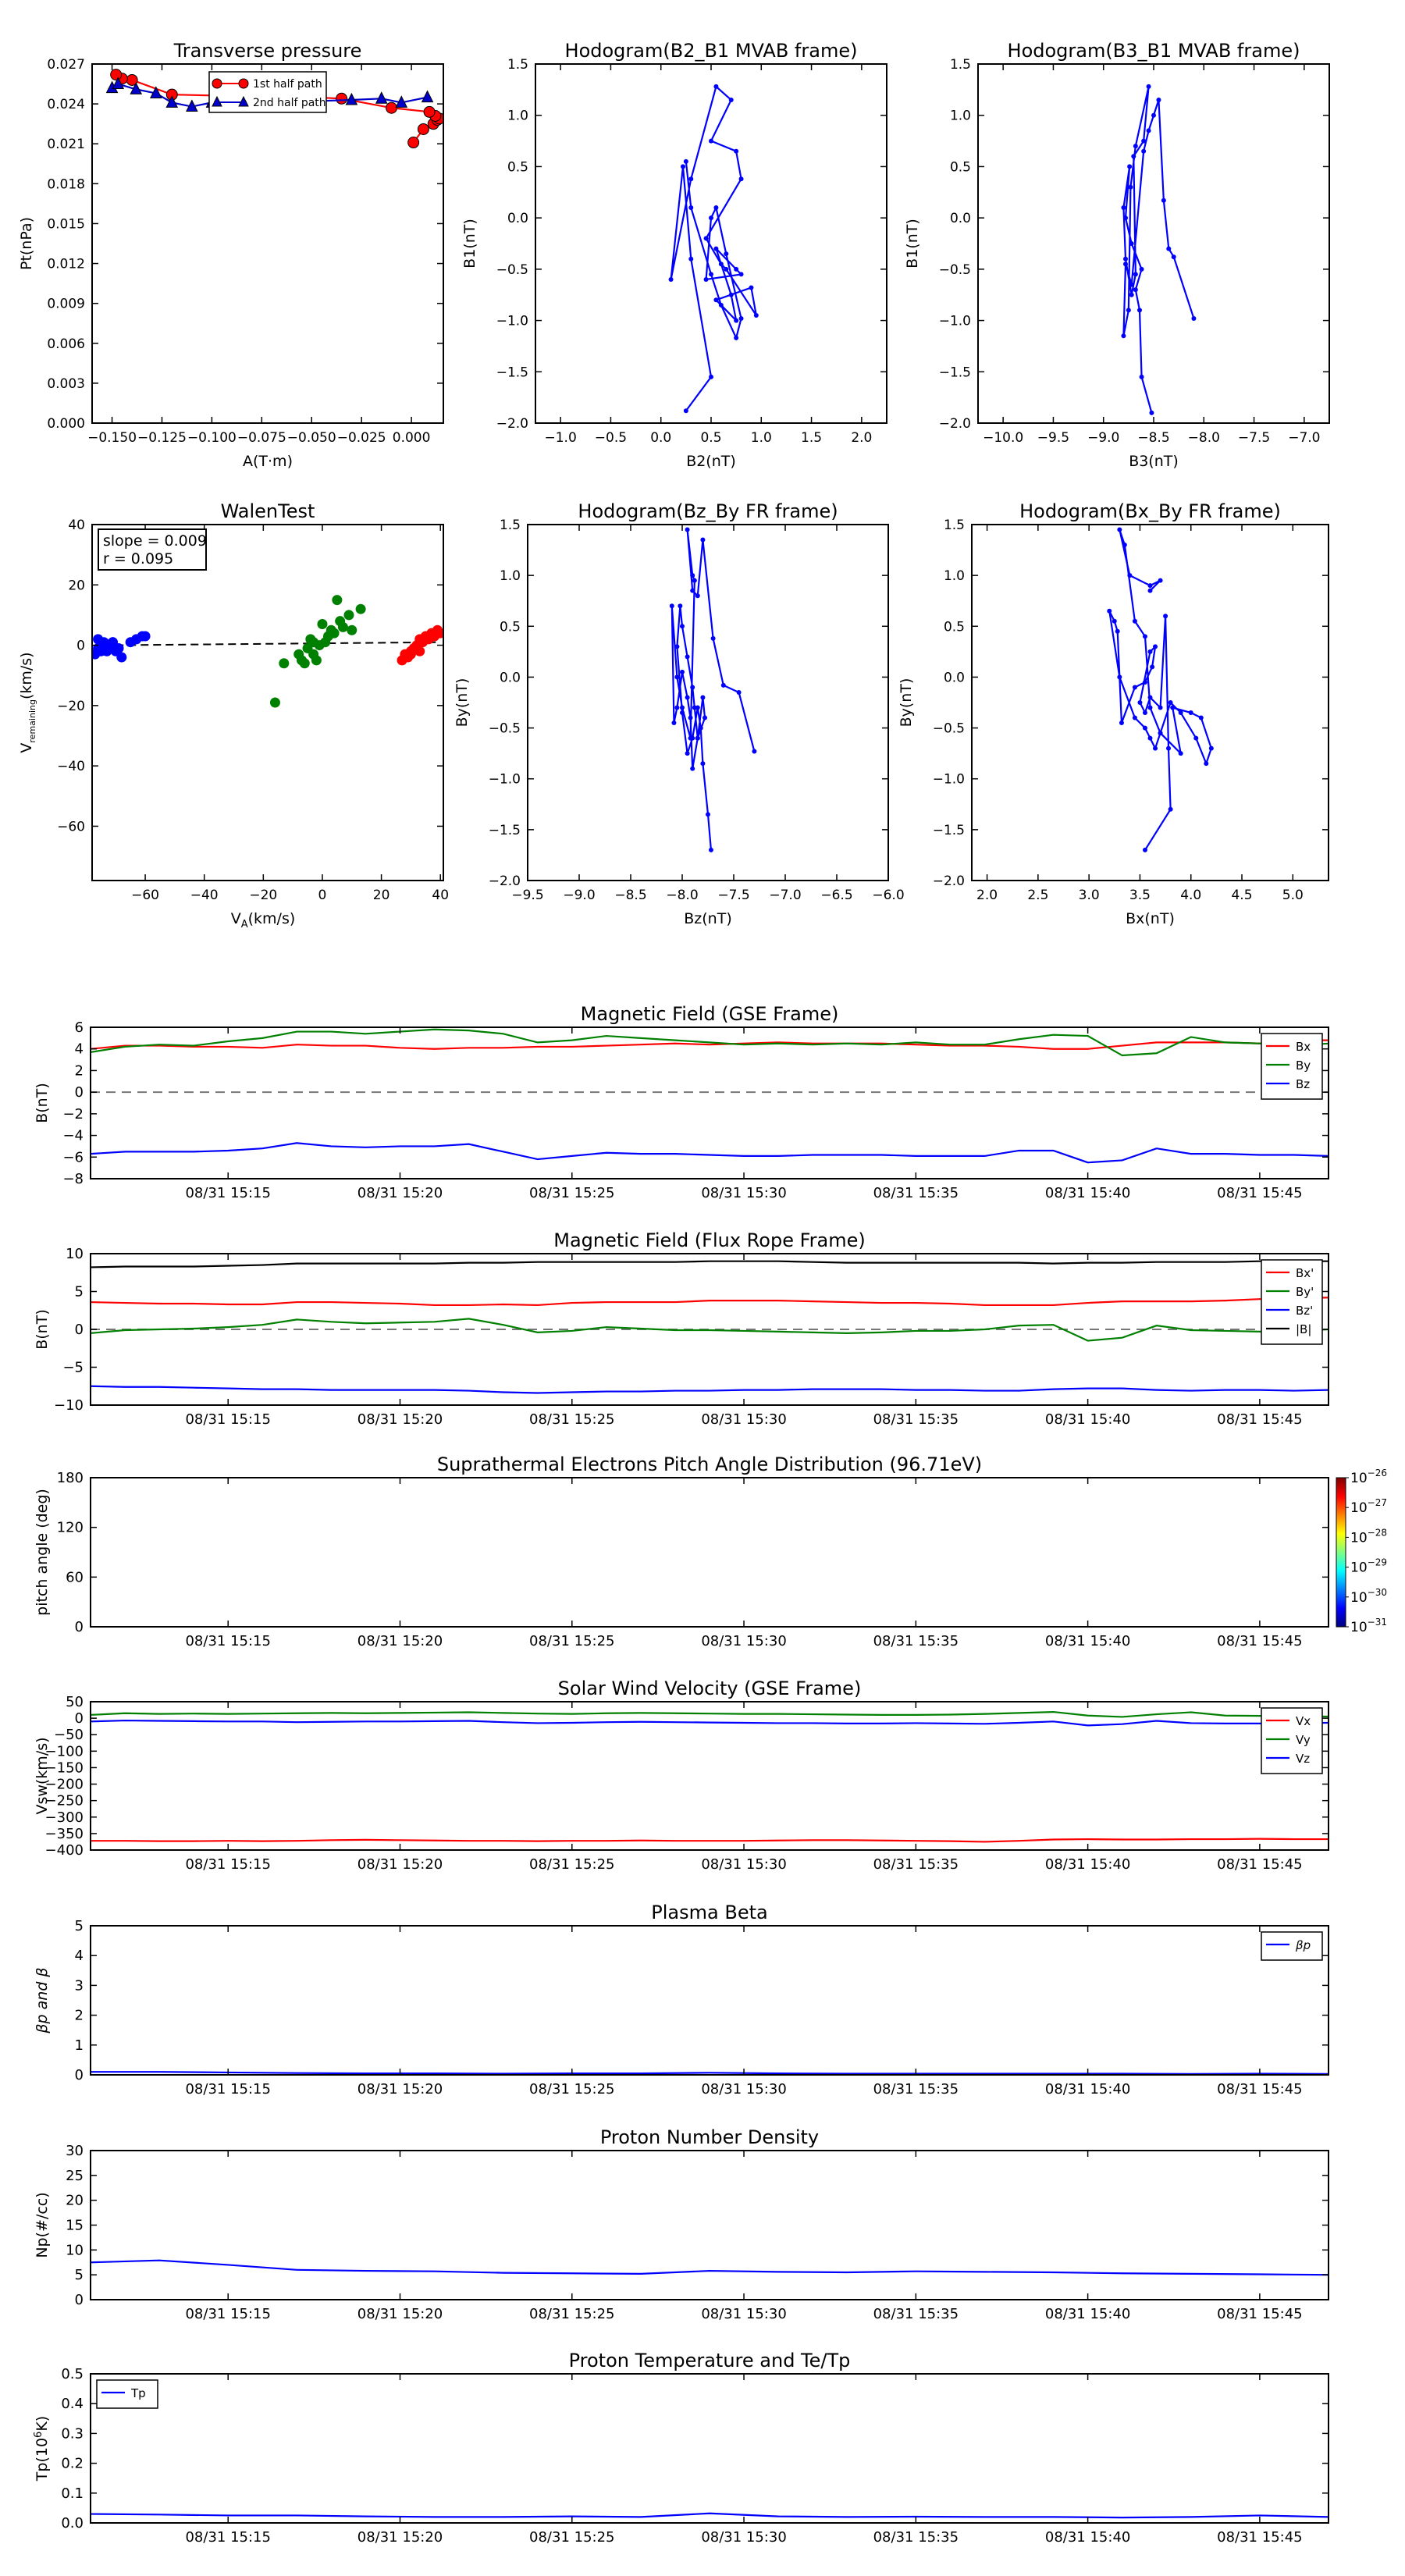  What do you see at coordinates (26, 675) in the screenshot?
I see `y-axis-label-rest: (km/s)` at bounding box center [26, 675].